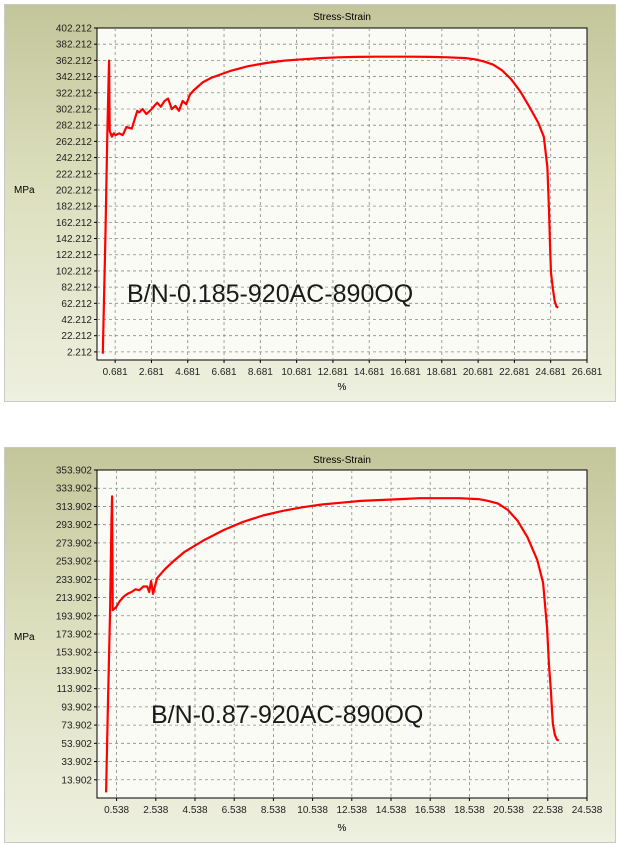 The image size is (621, 846). Describe the element at coordinates (342, 17) in the screenshot. I see `chart1-title: Stress-Strain` at that location.